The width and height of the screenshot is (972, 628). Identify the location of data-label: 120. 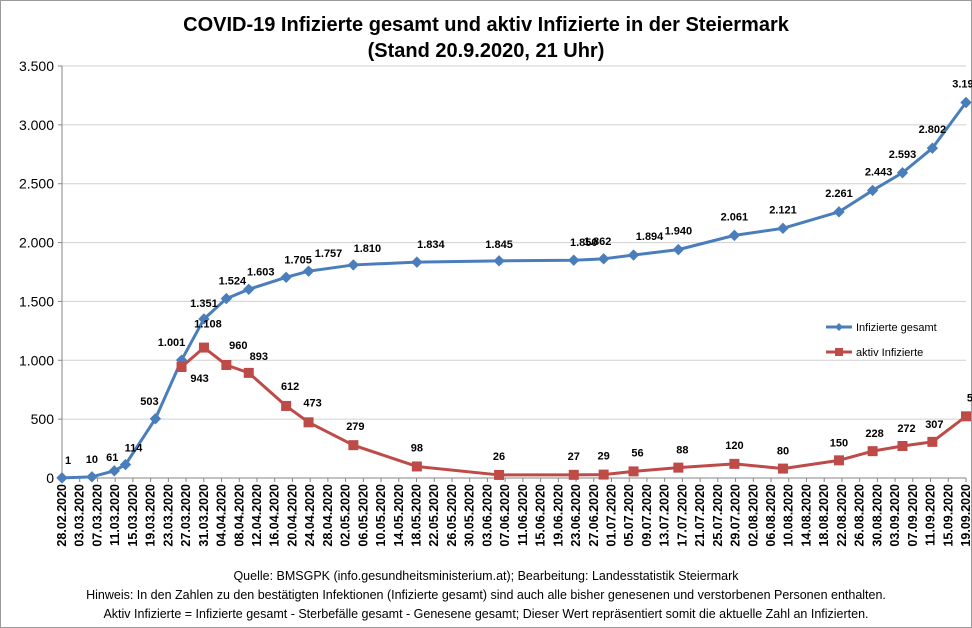
(734, 446).